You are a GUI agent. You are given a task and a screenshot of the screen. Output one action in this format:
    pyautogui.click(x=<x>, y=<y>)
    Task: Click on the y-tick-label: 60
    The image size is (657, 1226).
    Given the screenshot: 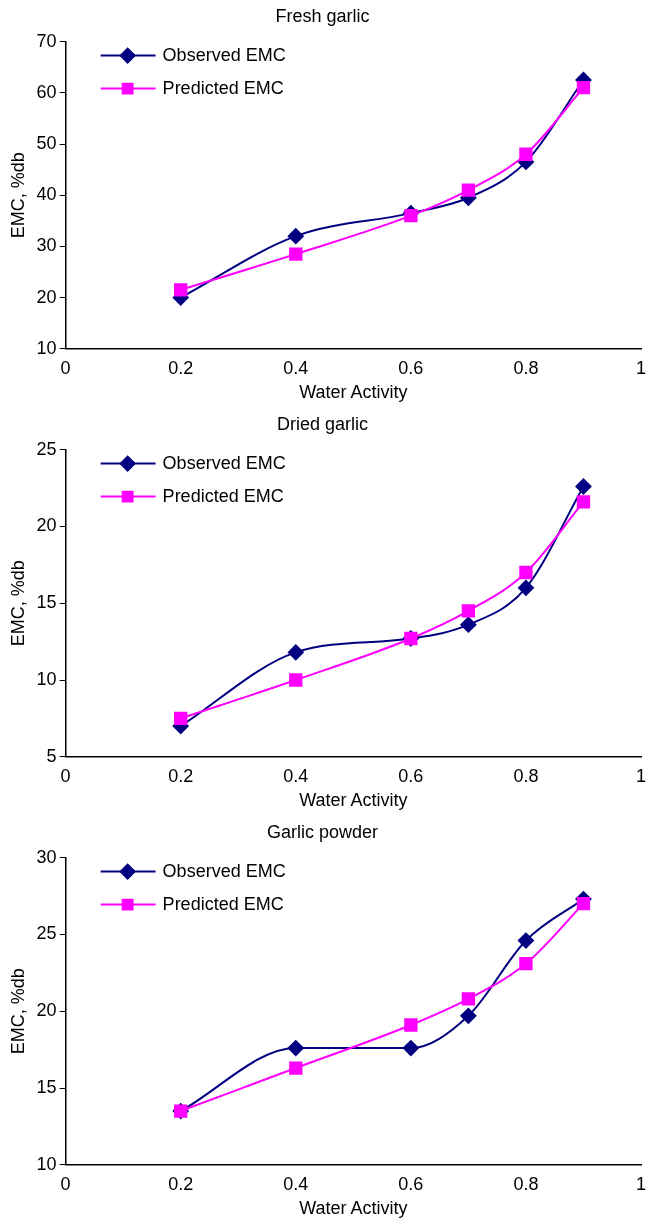 What is the action you would take?
    pyautogui.click(x=46, y=91)
    